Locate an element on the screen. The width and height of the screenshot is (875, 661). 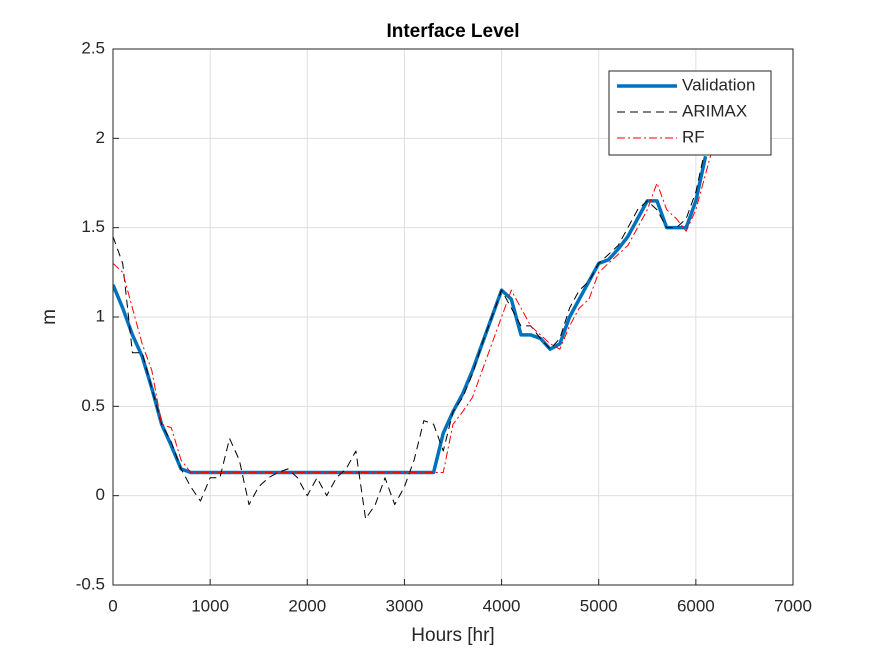
x-tick-label: 2000 is located at coordinates (307, 605).